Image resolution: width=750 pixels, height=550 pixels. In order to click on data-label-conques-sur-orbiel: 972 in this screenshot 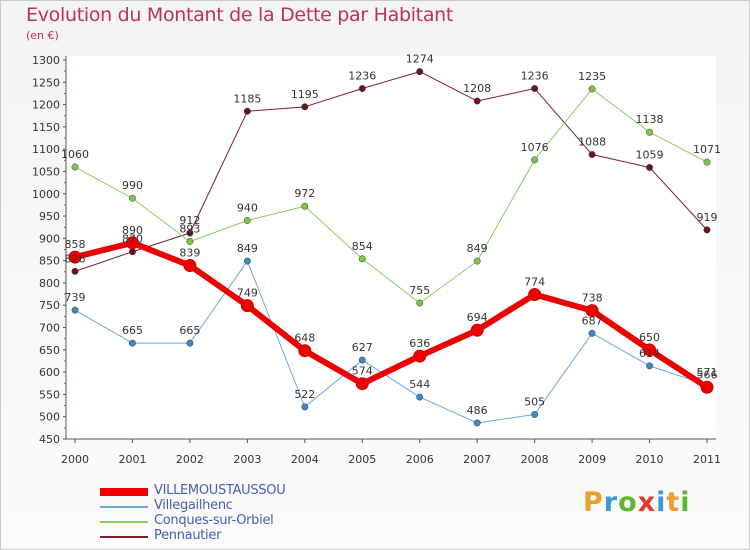, I will do `click(304, 193)`.